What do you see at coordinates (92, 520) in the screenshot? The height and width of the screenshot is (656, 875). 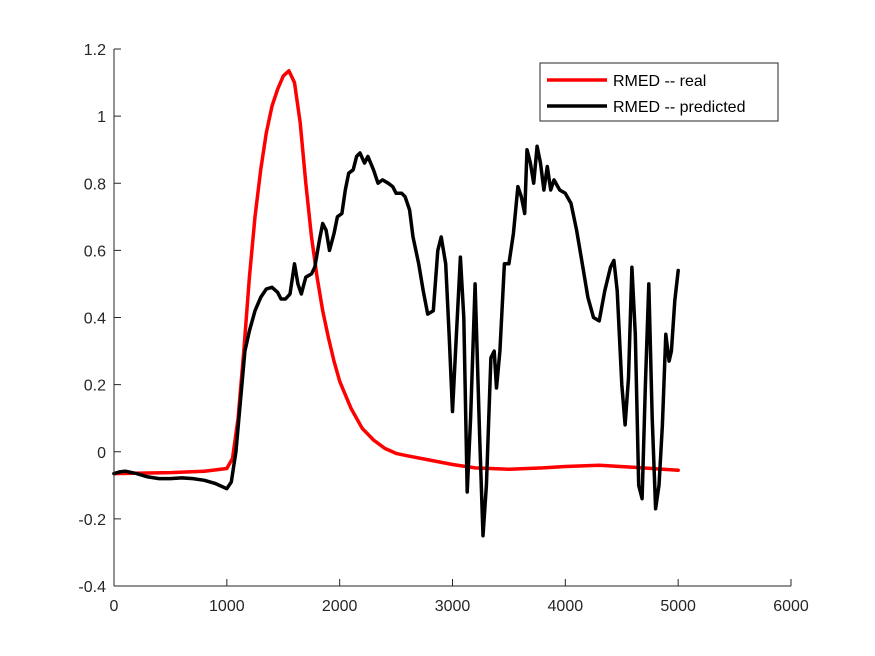 I see `y-tick-label: -0.2` at bounding box center [92, 520].